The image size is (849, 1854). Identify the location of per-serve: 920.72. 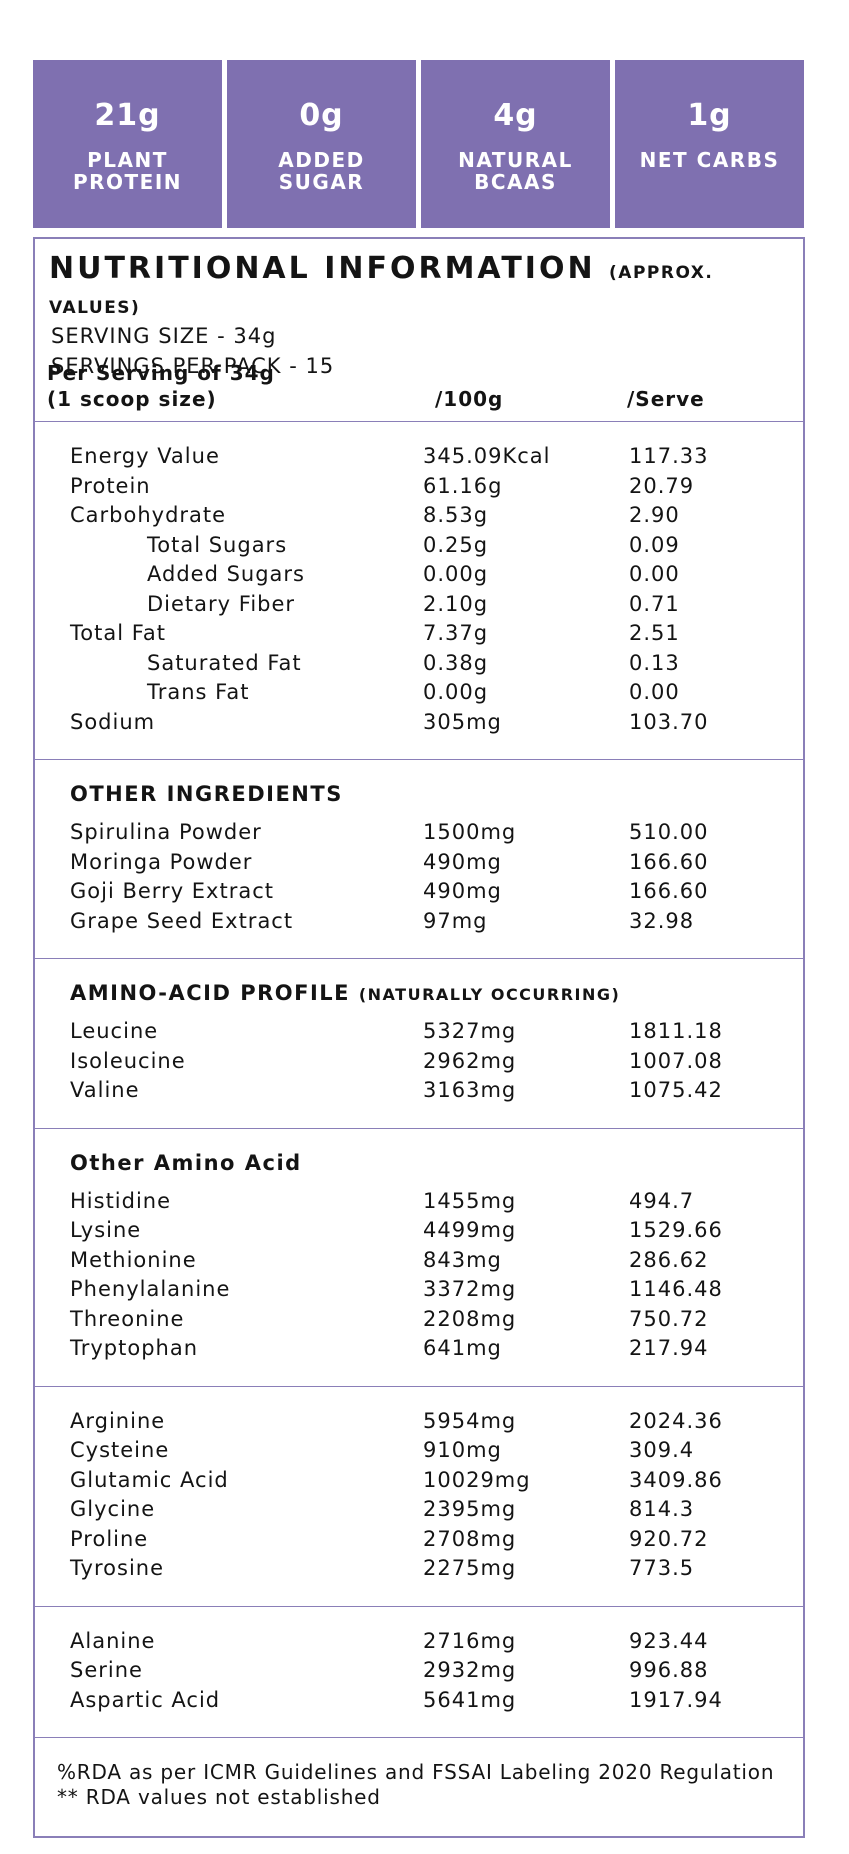
(669, 1538).